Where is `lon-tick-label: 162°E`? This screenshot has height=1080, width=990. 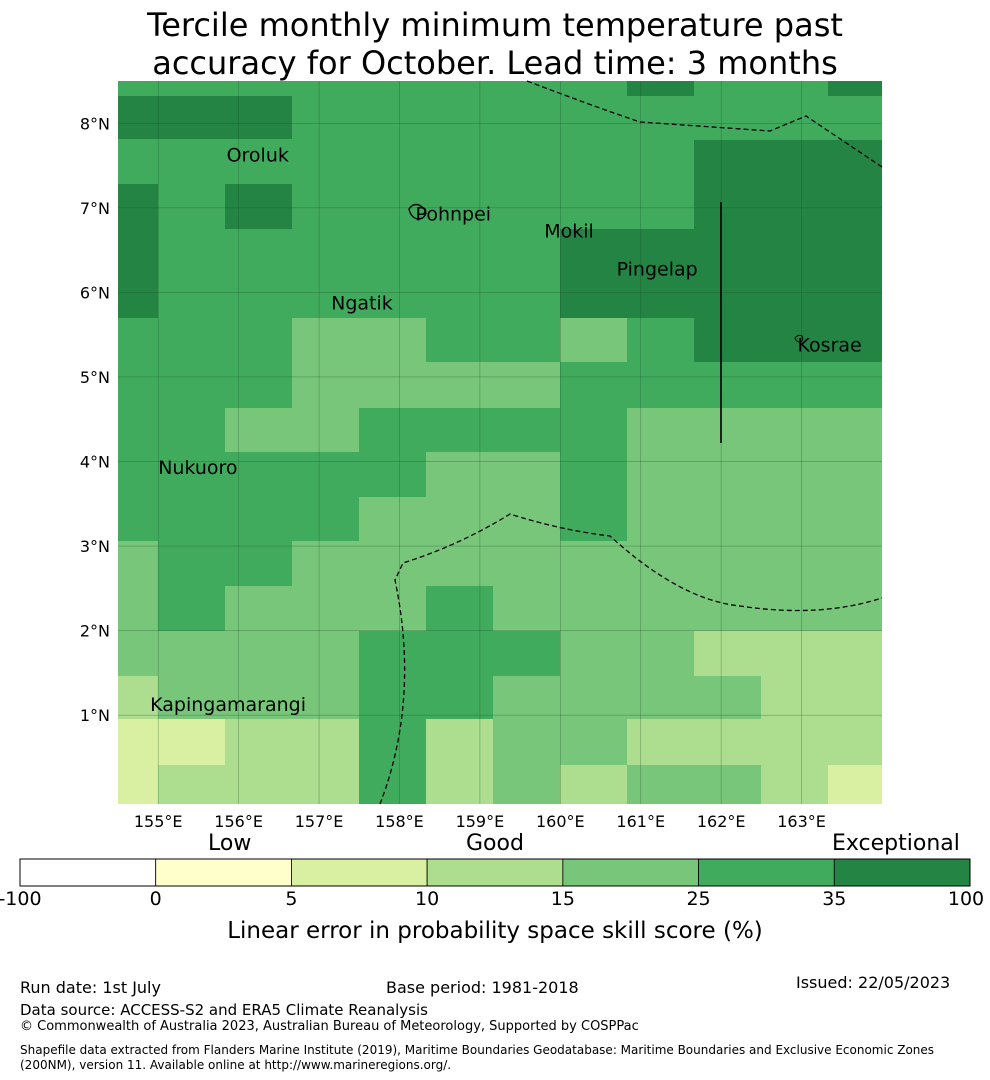 lon-tick-label: 162°E is located at coordinates (721, 821).